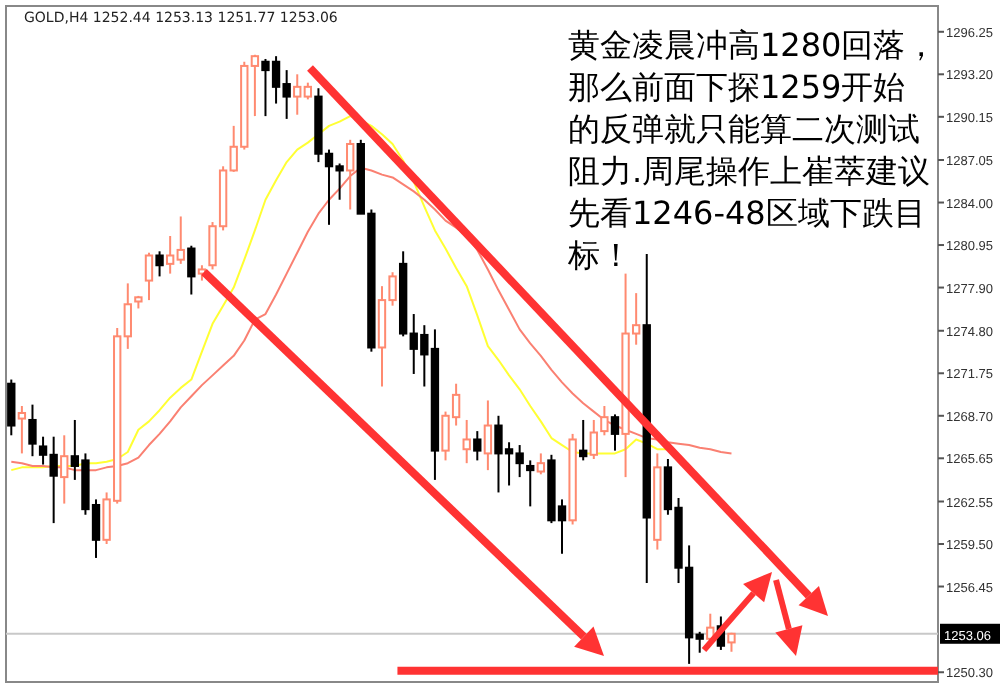 The height and width of the screenshot is (684, 1000). I want to click on annotation: 黄金凌晨冲高1280回落，那么前面下探1259开始的反弹就只能算二次测试阻力.周尾操作上崔萃建议先看1246-48区域下跌目标！, so click(752, 150).